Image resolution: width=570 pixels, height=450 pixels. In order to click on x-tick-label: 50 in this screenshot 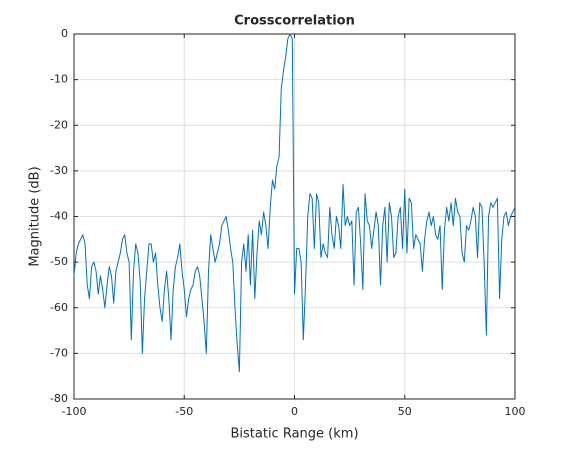, I will do `click(405, 411)`.